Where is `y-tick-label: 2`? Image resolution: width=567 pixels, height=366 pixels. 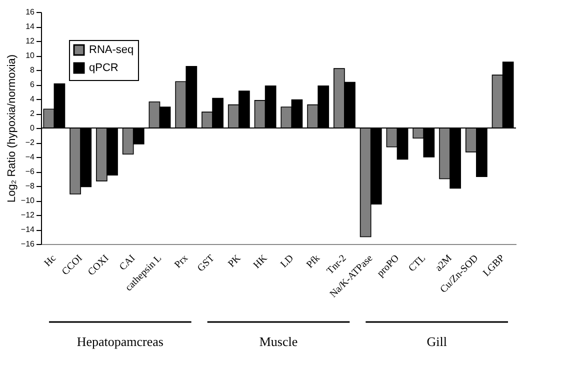 y-tick-label: 2 is located at coordinates (33, 113).